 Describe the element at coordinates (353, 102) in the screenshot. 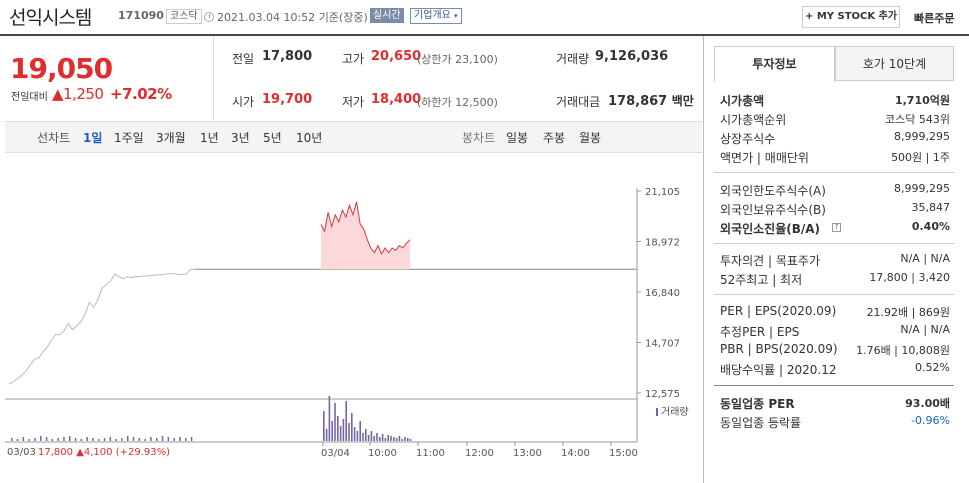

I see `low-label: 저가` at that location.